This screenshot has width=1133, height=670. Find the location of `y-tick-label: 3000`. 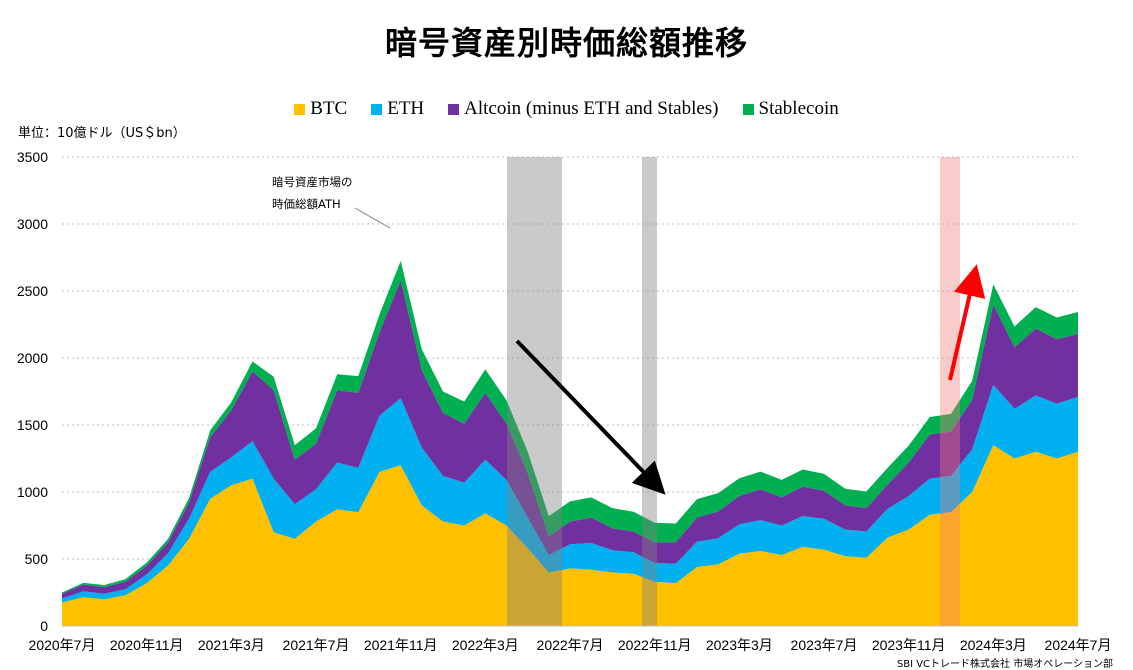

y-tick-label: 3000 is located at coordinates (32, 224).